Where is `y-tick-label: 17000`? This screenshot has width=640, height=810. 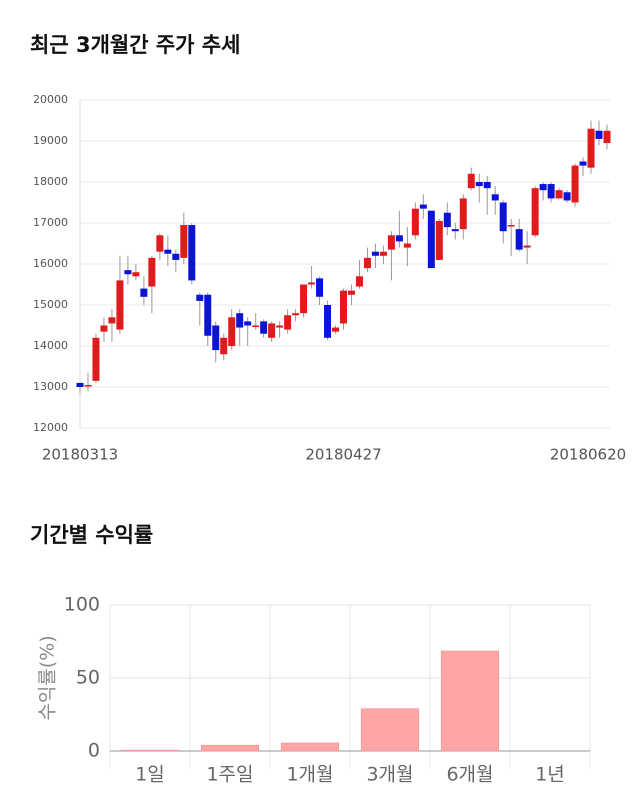
y-tick-label: 17000 is located at coordinates (50, 222).